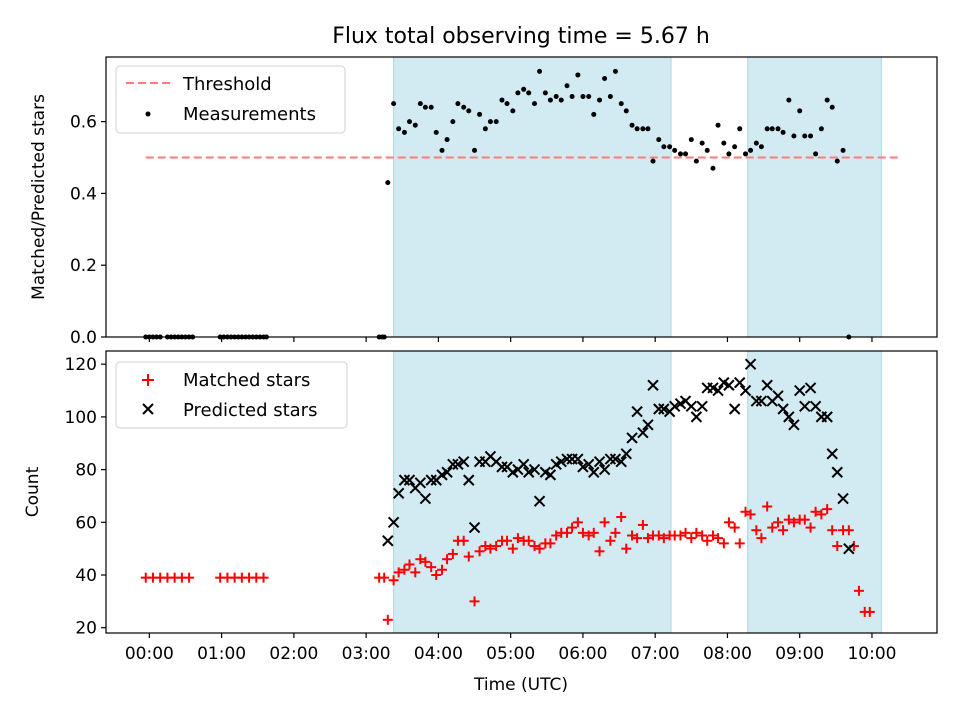  Describe the element at coordinates (83, 123) in the screenshot. I see `top-y-tick-label-3: 0.6` at that location.